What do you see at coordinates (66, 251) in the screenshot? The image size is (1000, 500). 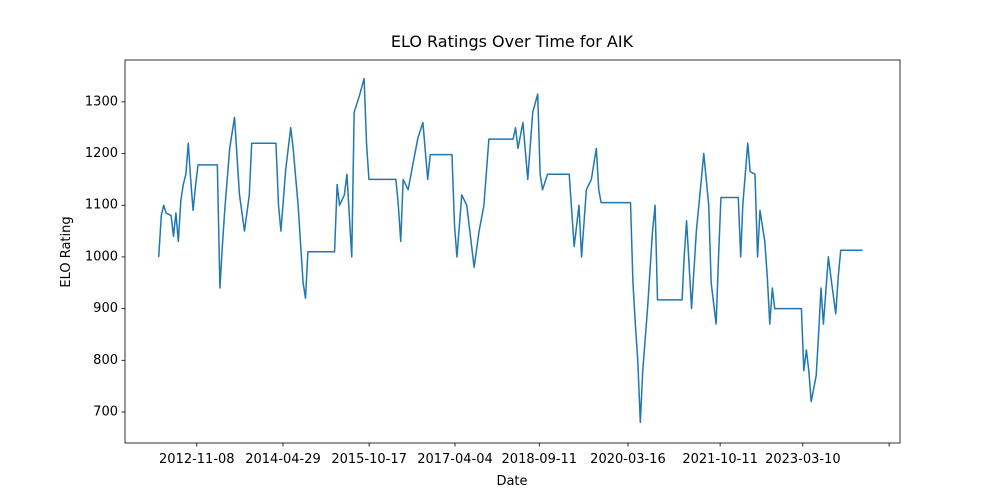 I see `y-axis-label: ELO Rating` at bounding box center [66, 251].